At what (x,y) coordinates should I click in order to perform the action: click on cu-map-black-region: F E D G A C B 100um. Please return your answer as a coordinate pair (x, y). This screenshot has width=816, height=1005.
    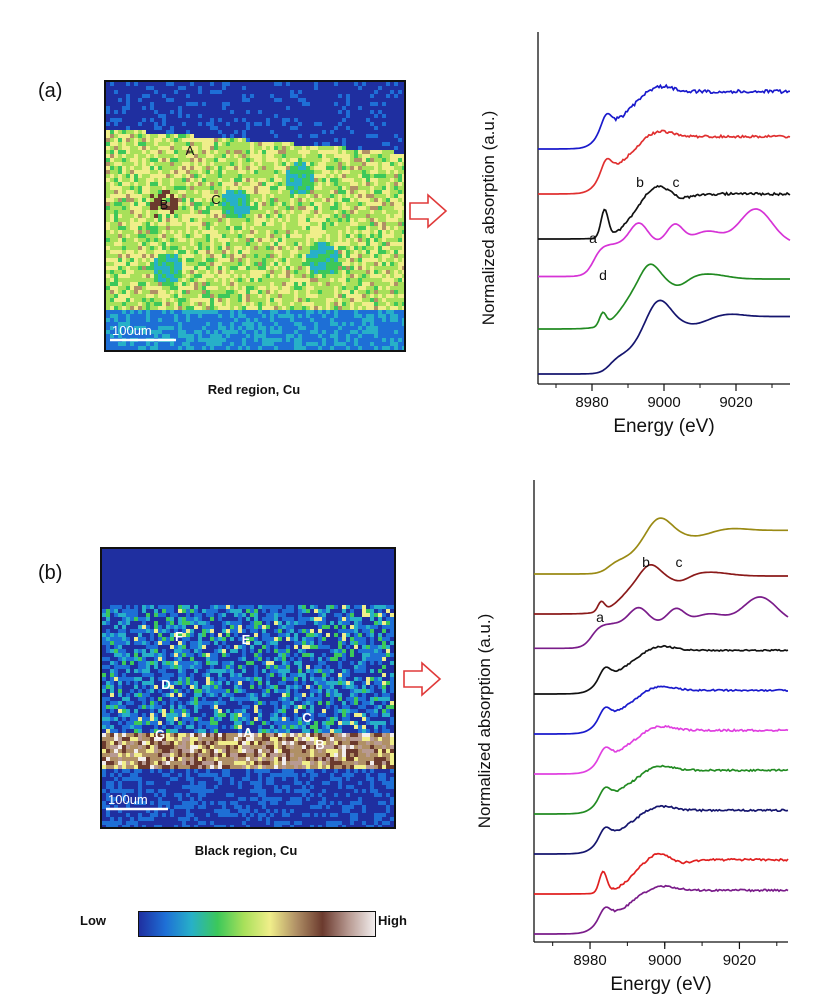
    Looking at the image, I should click on (248, 688).